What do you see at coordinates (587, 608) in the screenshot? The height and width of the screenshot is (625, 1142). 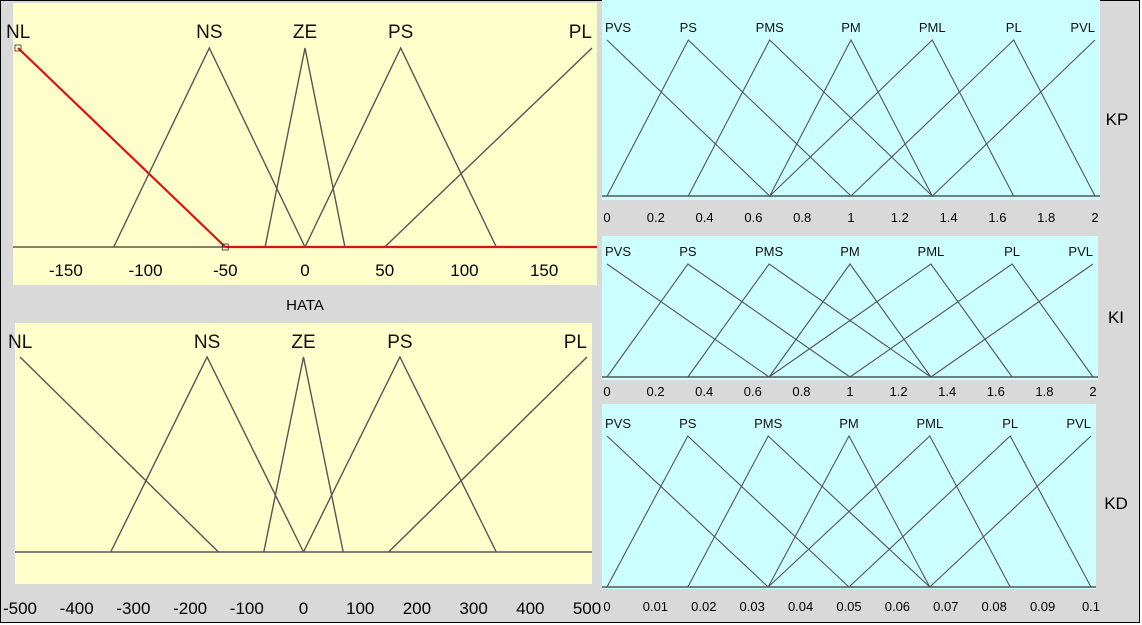 I see `x-tick-label: 500` at bounding box center [587, 608].